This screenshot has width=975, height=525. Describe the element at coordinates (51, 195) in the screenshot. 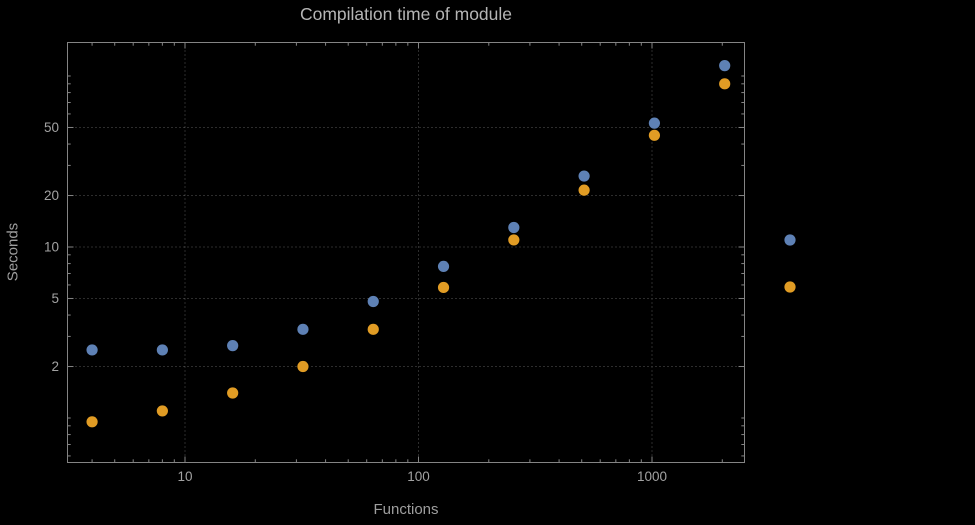

I see `y-tick-label: 20` at that location.